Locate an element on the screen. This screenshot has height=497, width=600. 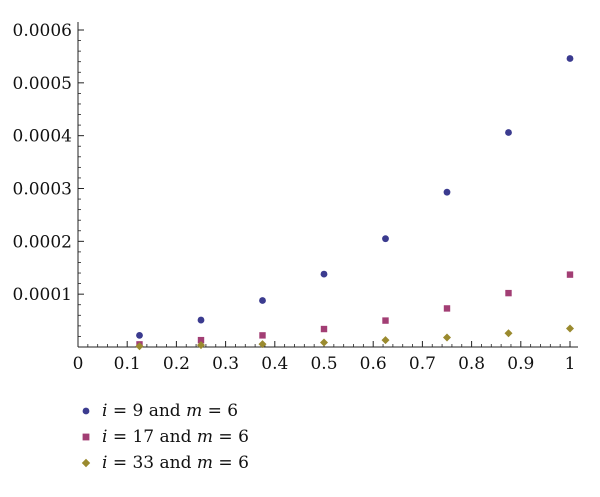
legend-label-series-3: i = 33 and m = 6 is located at coordinates (175, 463).